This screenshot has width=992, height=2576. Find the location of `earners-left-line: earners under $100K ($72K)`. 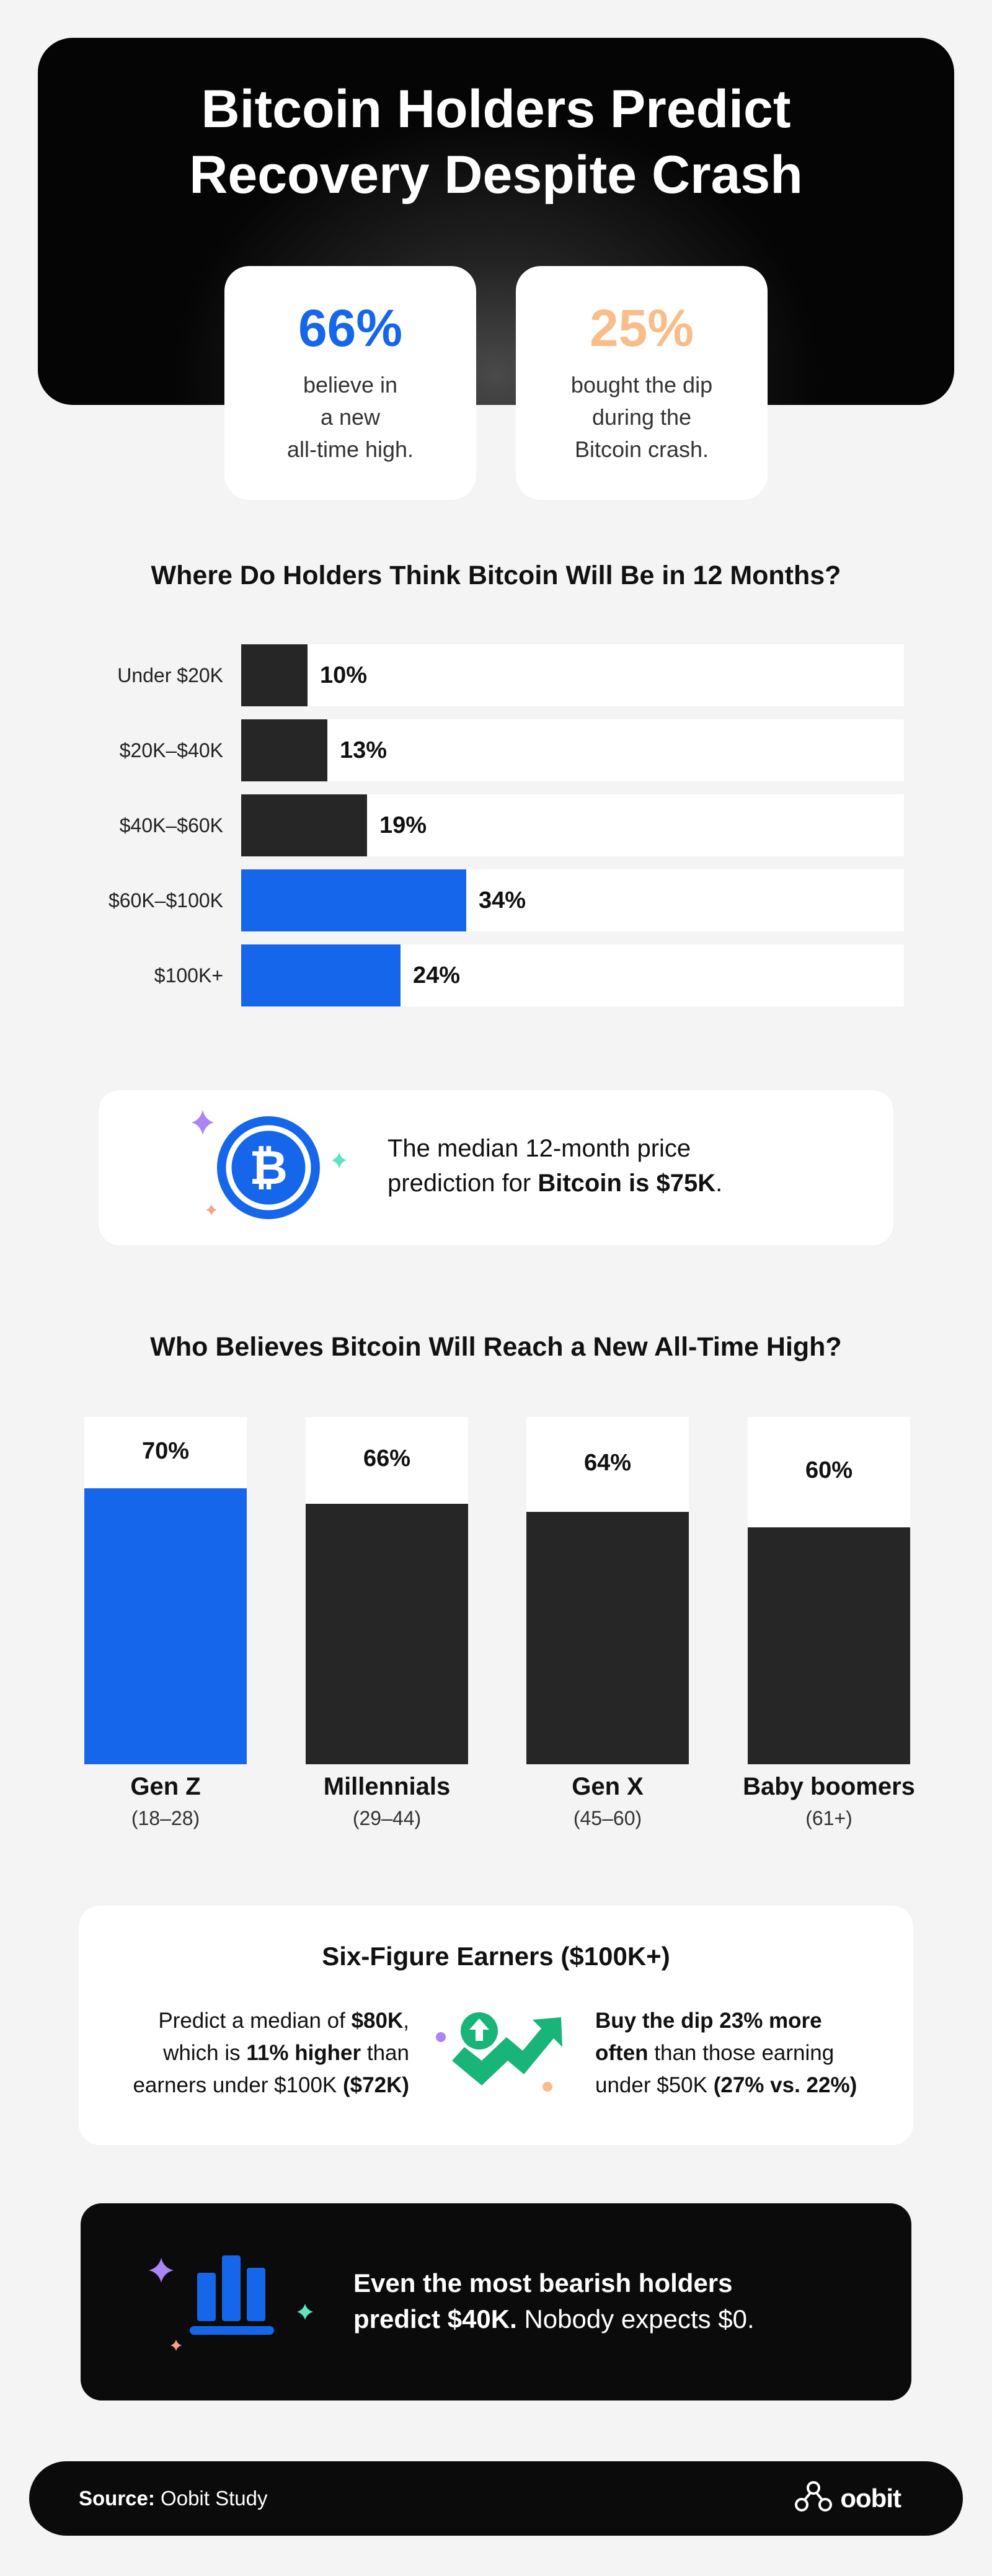

earners-left-line: earners under $100K ($72K) is located at coordinates (248, 2085).